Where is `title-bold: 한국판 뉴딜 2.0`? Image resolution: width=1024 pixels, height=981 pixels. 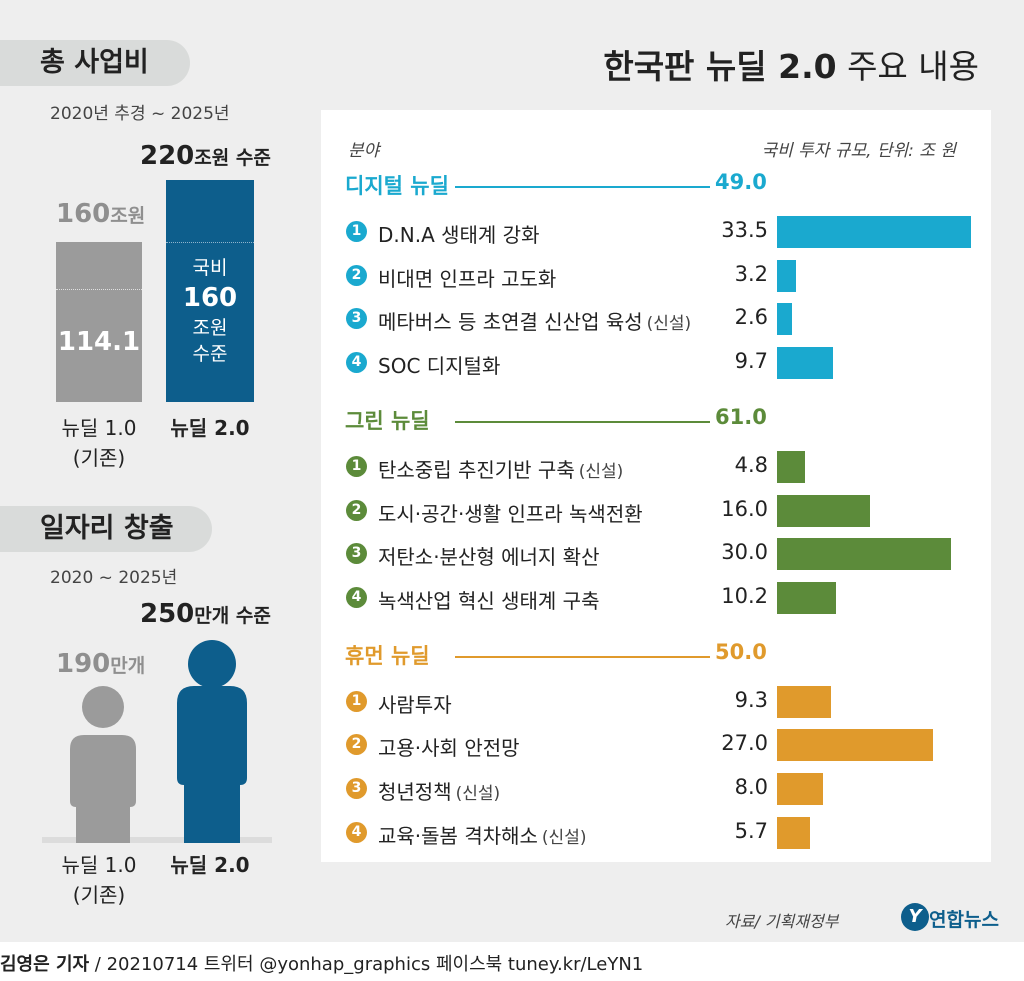
title-bold: 한국판 뉴딜 2.0 is located at coordinates (720, 66).